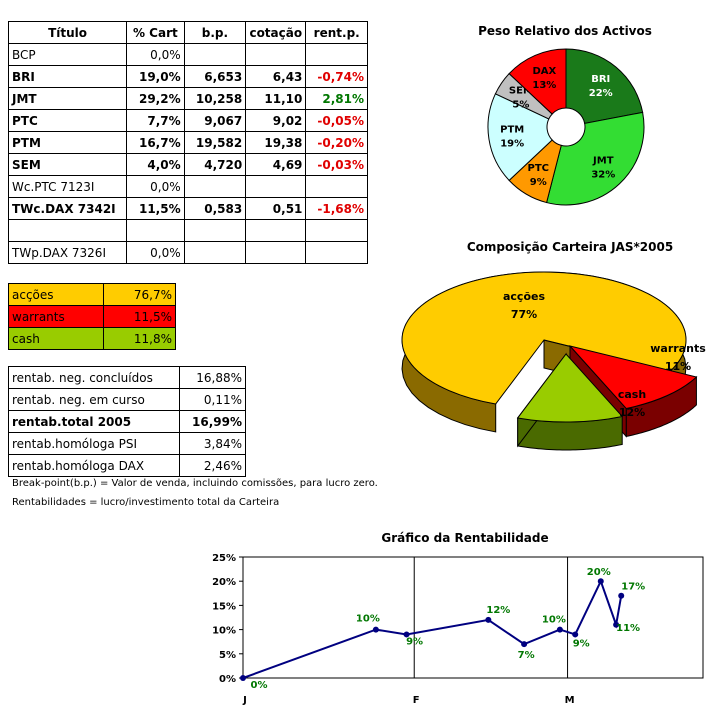  I want to click on pie1-label: JMT, so click(603, 161).